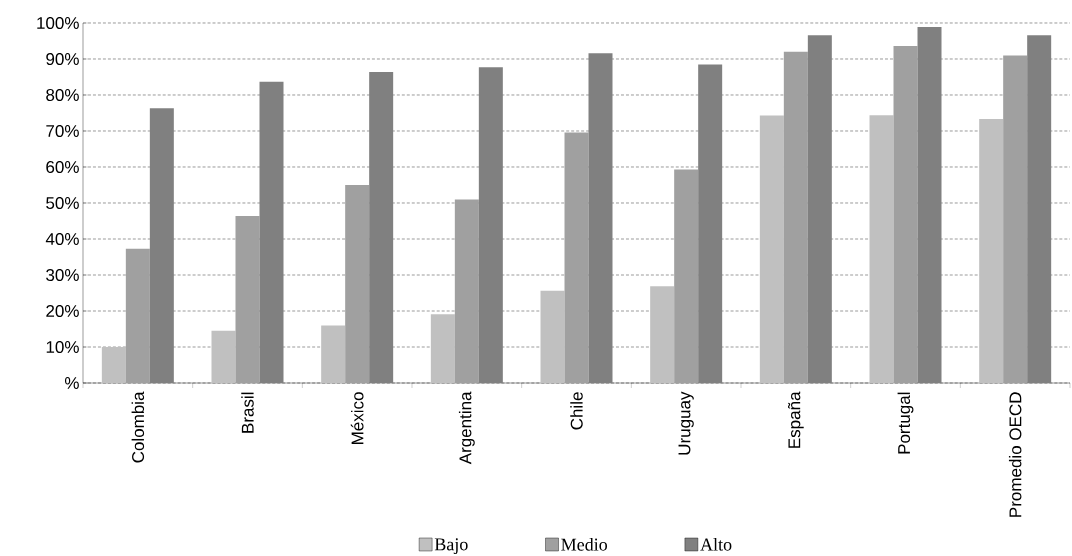 This screenshot has height=556, width=1072. What do you see at coordinates (62, 203) in the screenshot?
I see `y-tick-label: 50%` at bounding box center [62, 203].